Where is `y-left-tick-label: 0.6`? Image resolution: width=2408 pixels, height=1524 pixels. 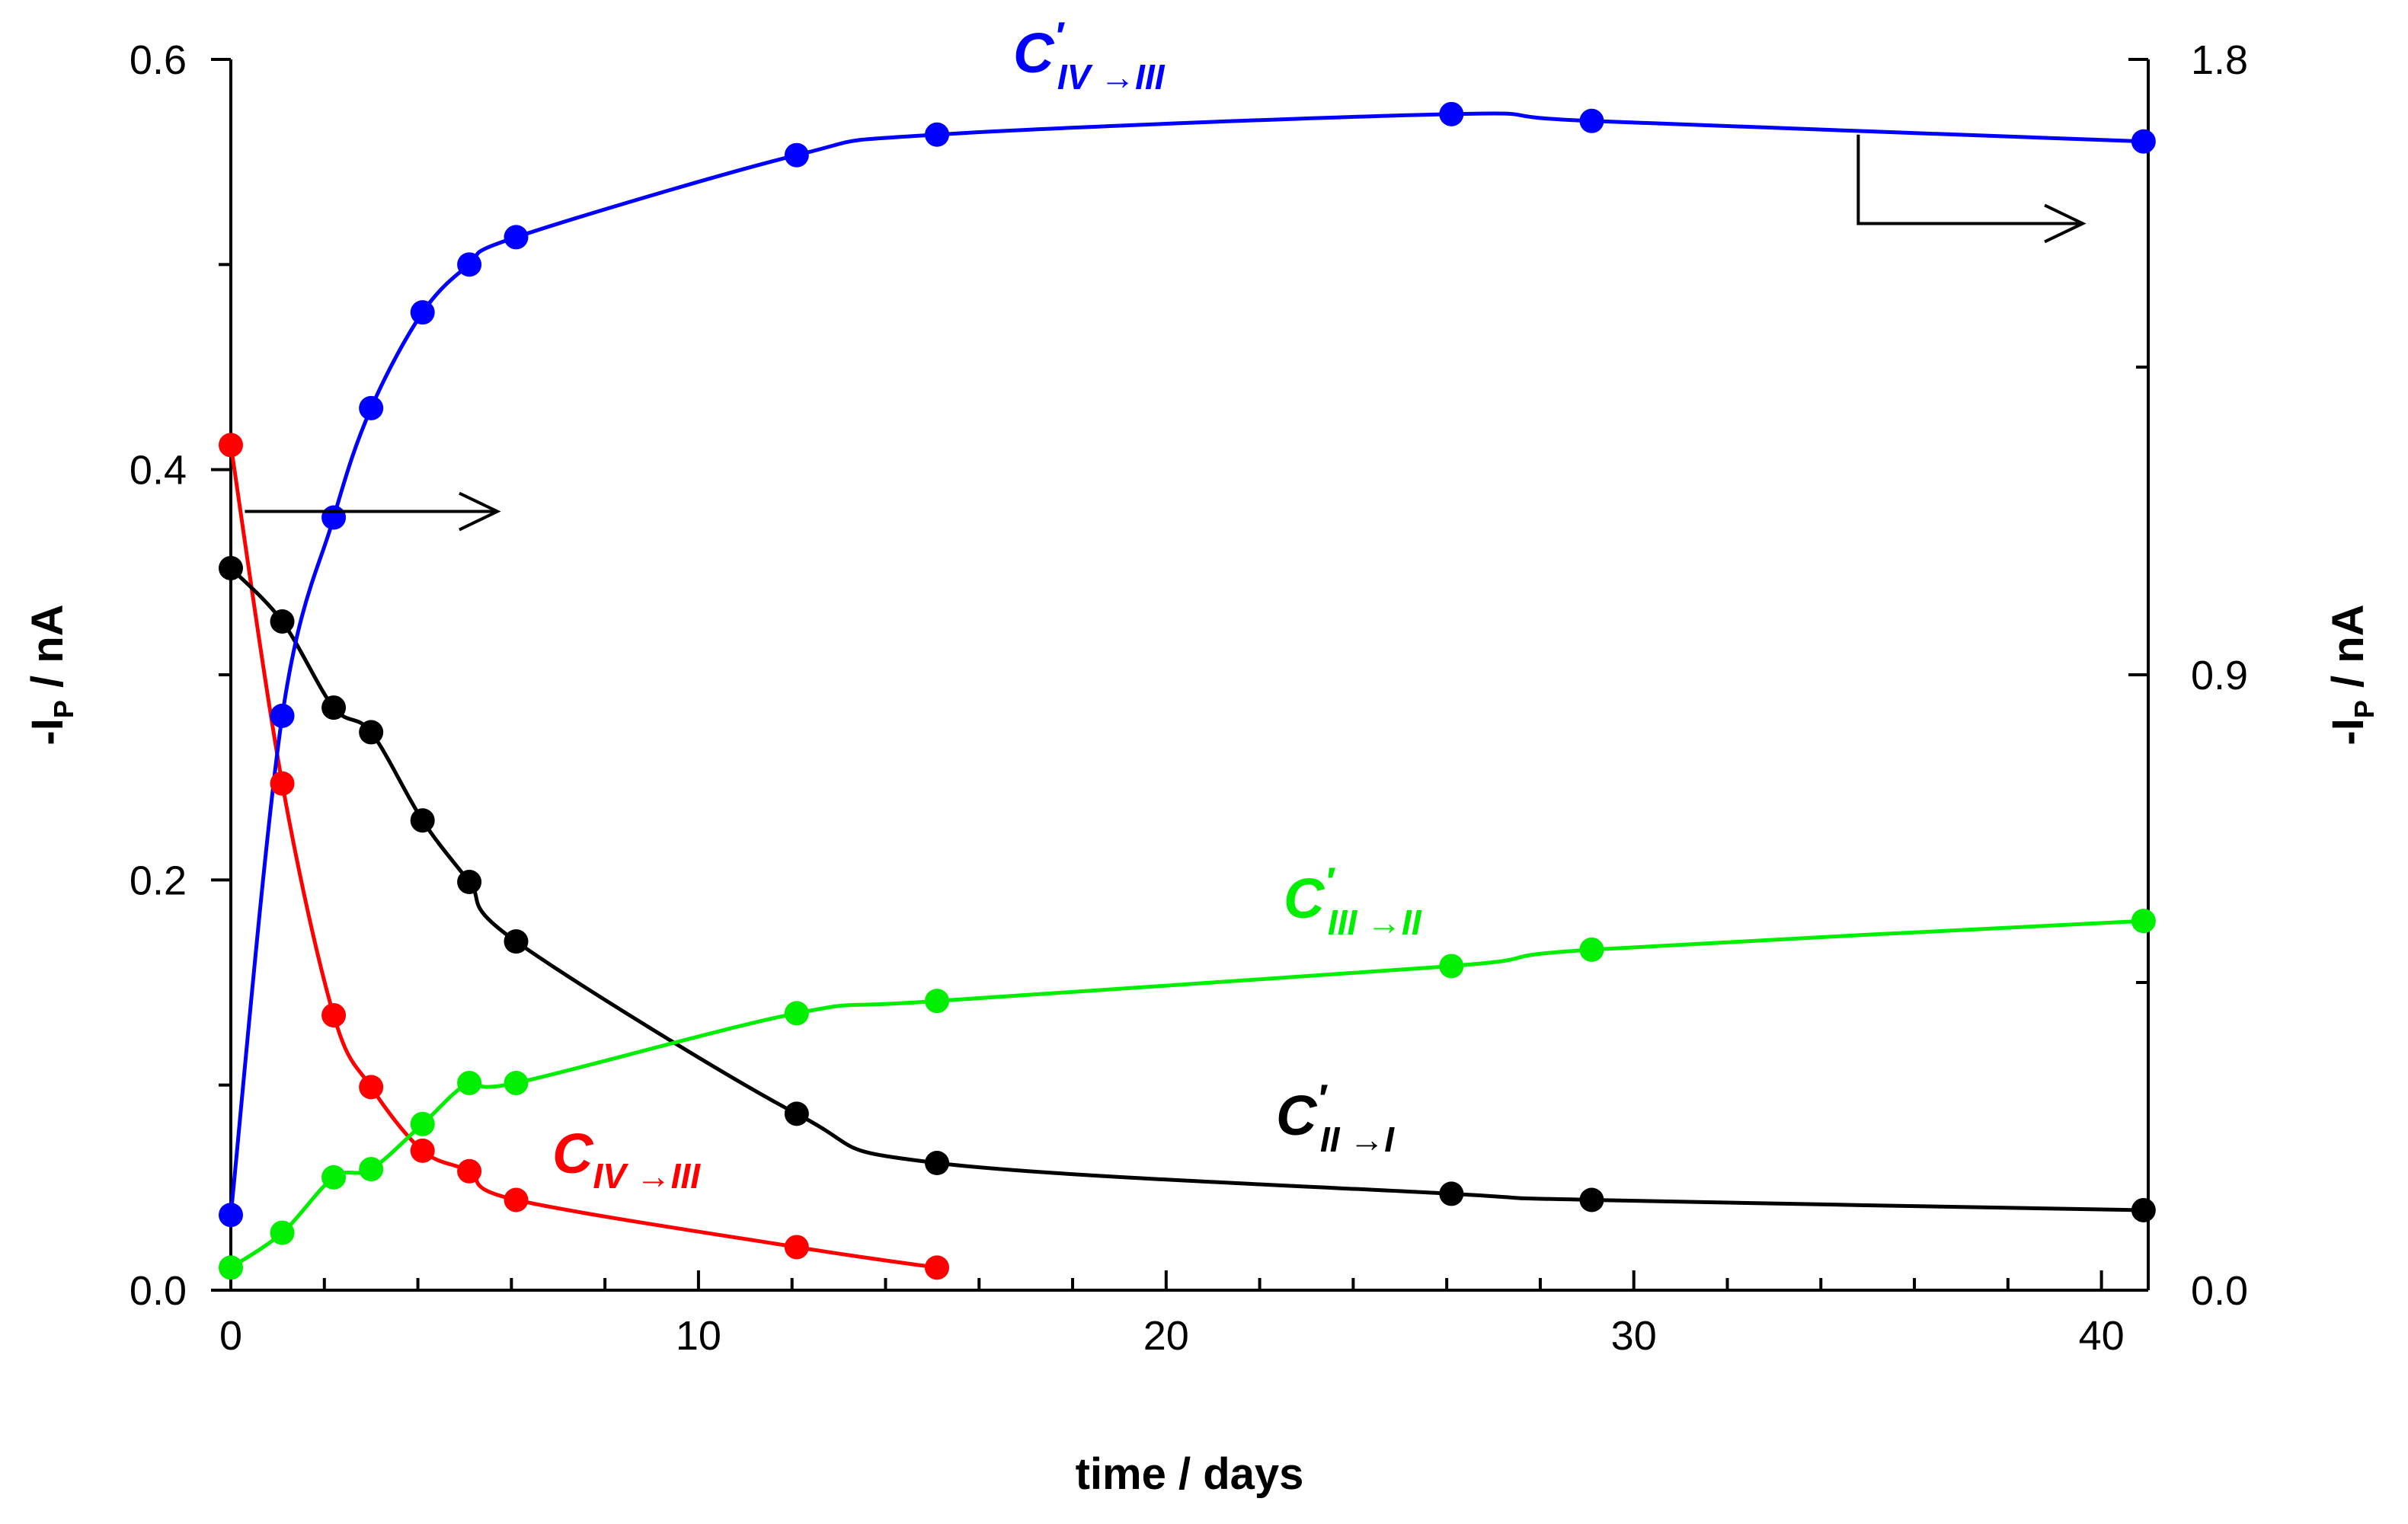
y-left-tick-label: 0.6 is located at coordinates (158, 60).